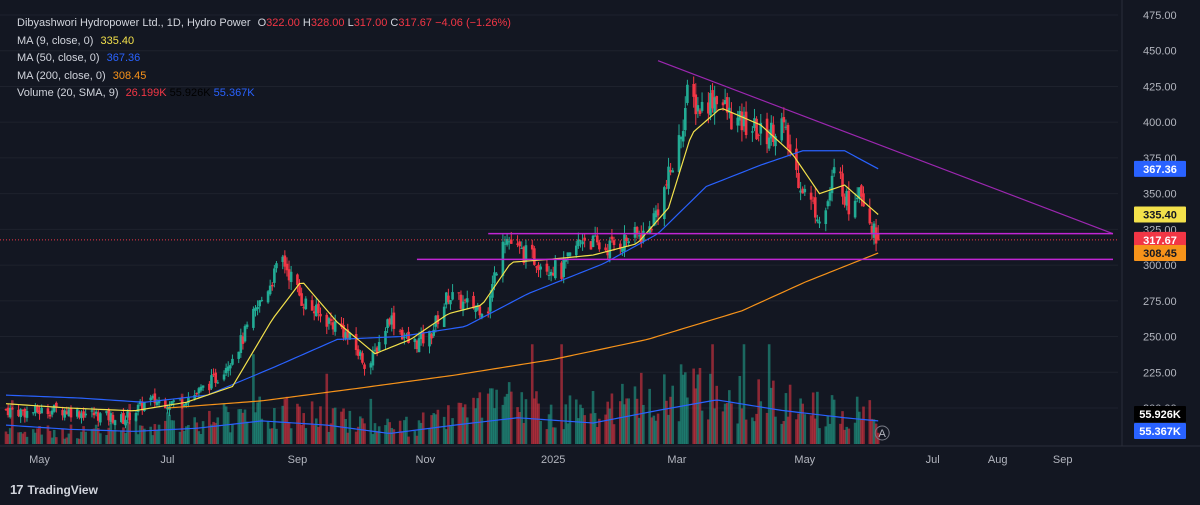 This screenshot has height=505, width=1200. I want to click on high-label: H, so click(306, 23).